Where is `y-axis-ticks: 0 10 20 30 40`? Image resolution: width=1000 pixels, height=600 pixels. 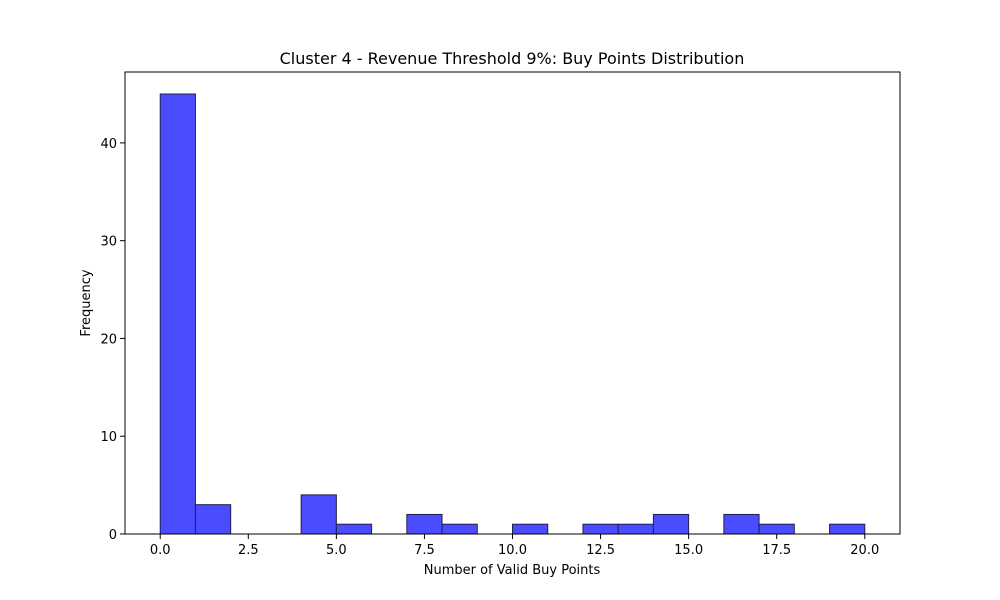
y-axis-ticks: 0 10 20 30 40 is located at coordinates (112, 340).